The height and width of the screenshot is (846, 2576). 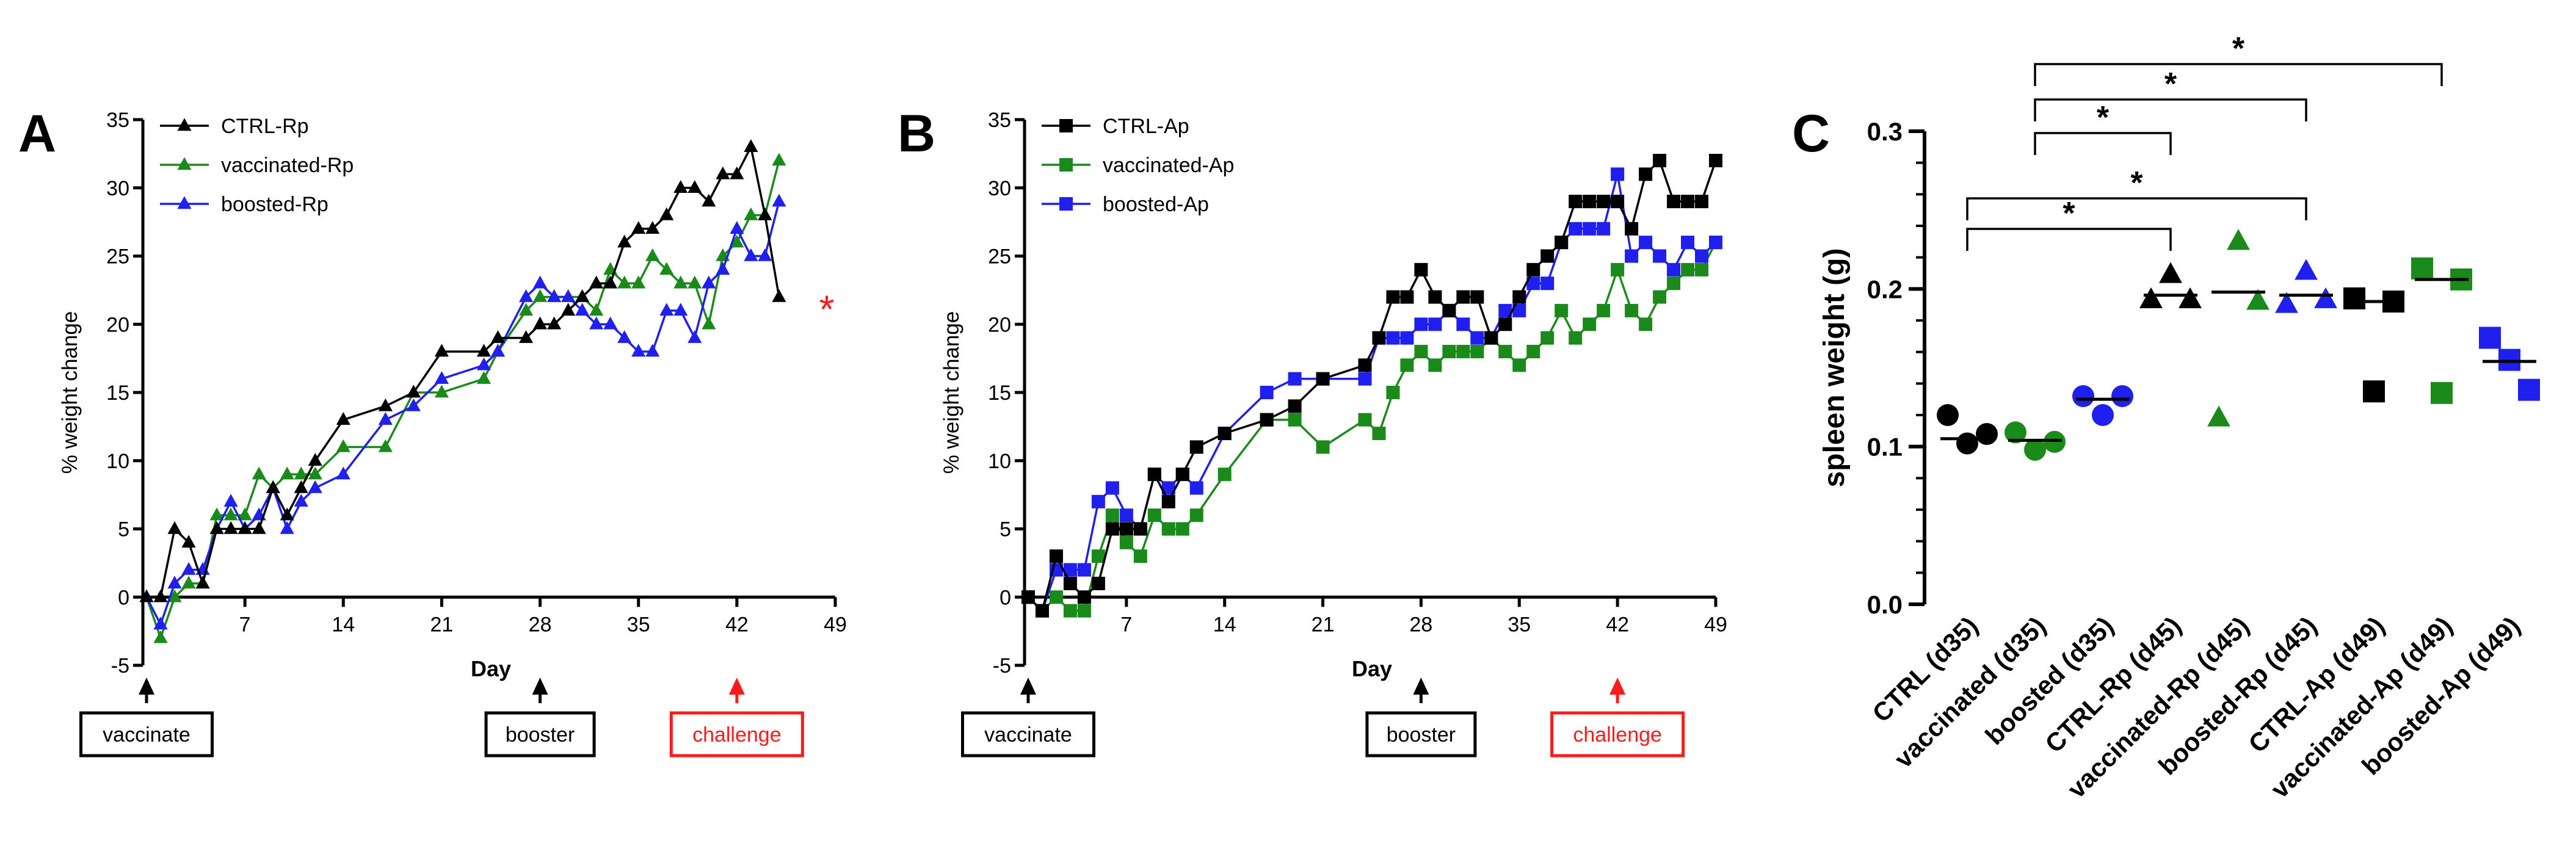 What do you see at coordinates (999, 257) in the screenshot?
I see `y-tick-label: 25` at bounding box center [999, 257].